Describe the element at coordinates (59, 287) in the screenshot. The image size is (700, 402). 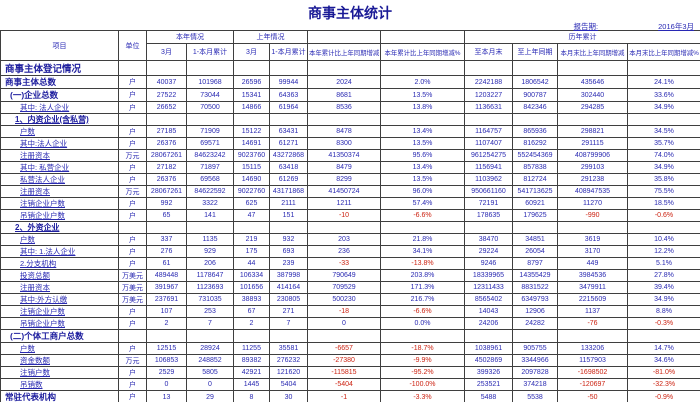
I see `row-label: 注册资本` at that location.